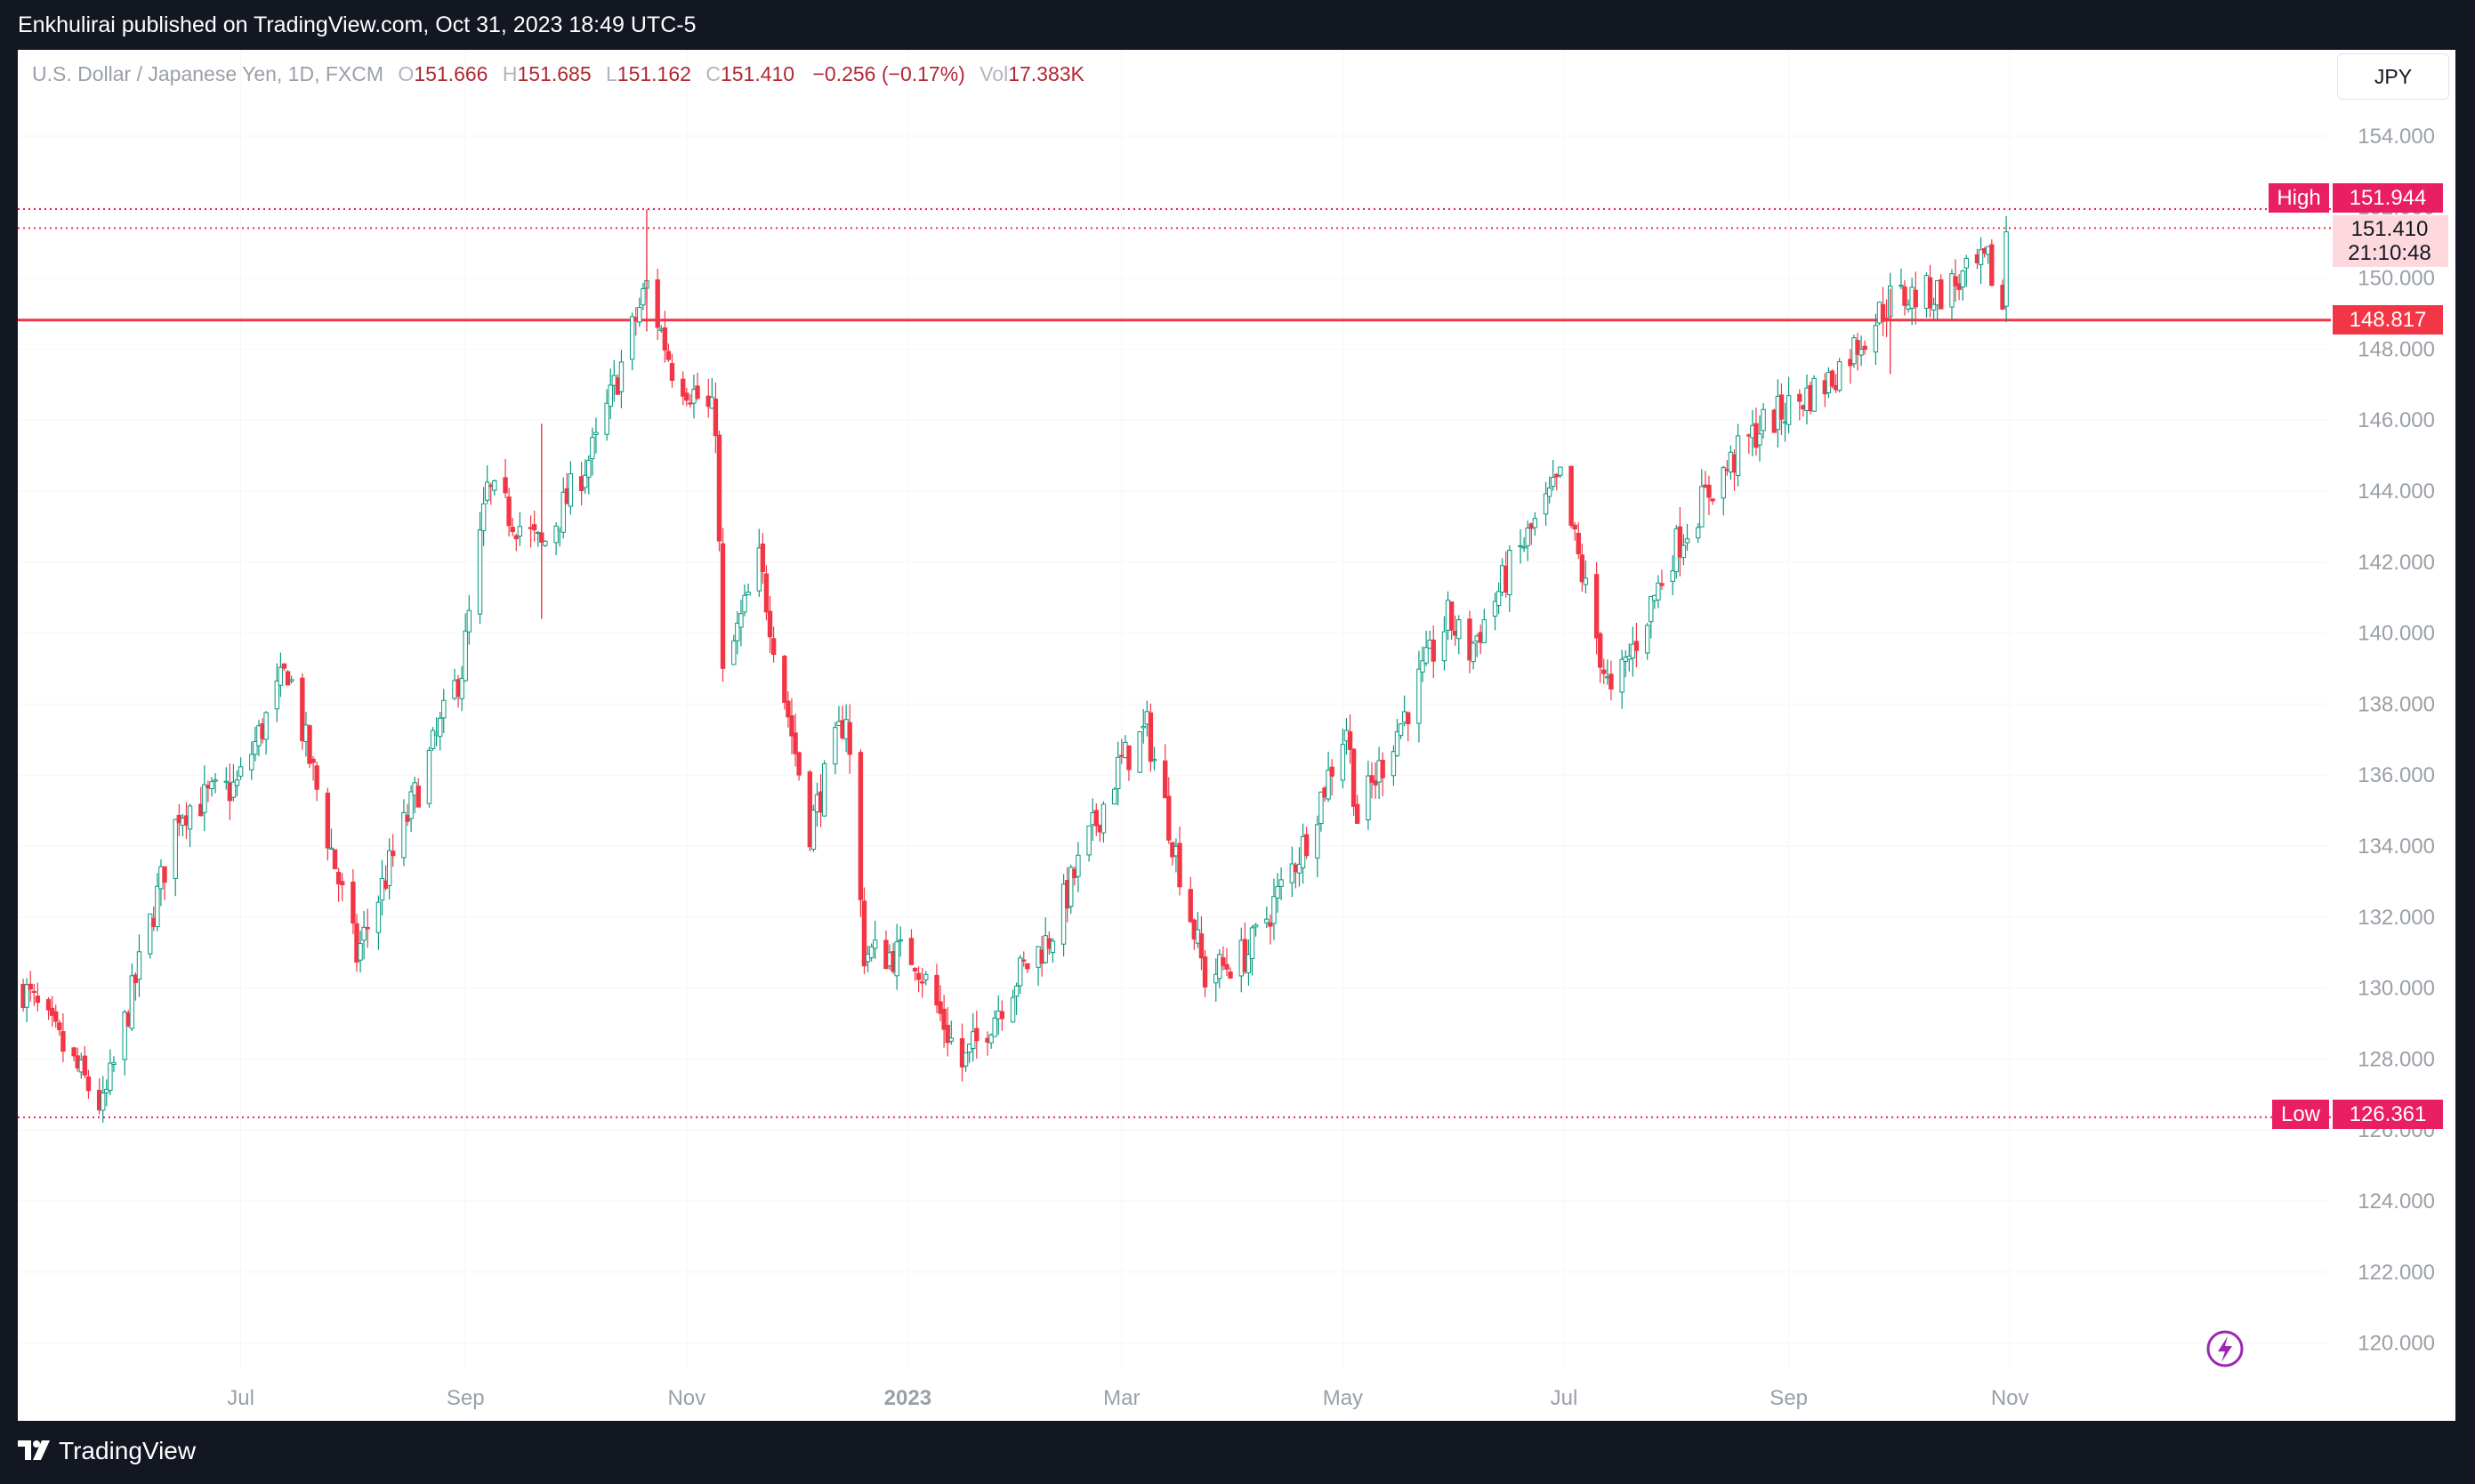 This screenshot has width=2475, height=1484. I want to click on high-tag-value-bg, so click(2388, 198).